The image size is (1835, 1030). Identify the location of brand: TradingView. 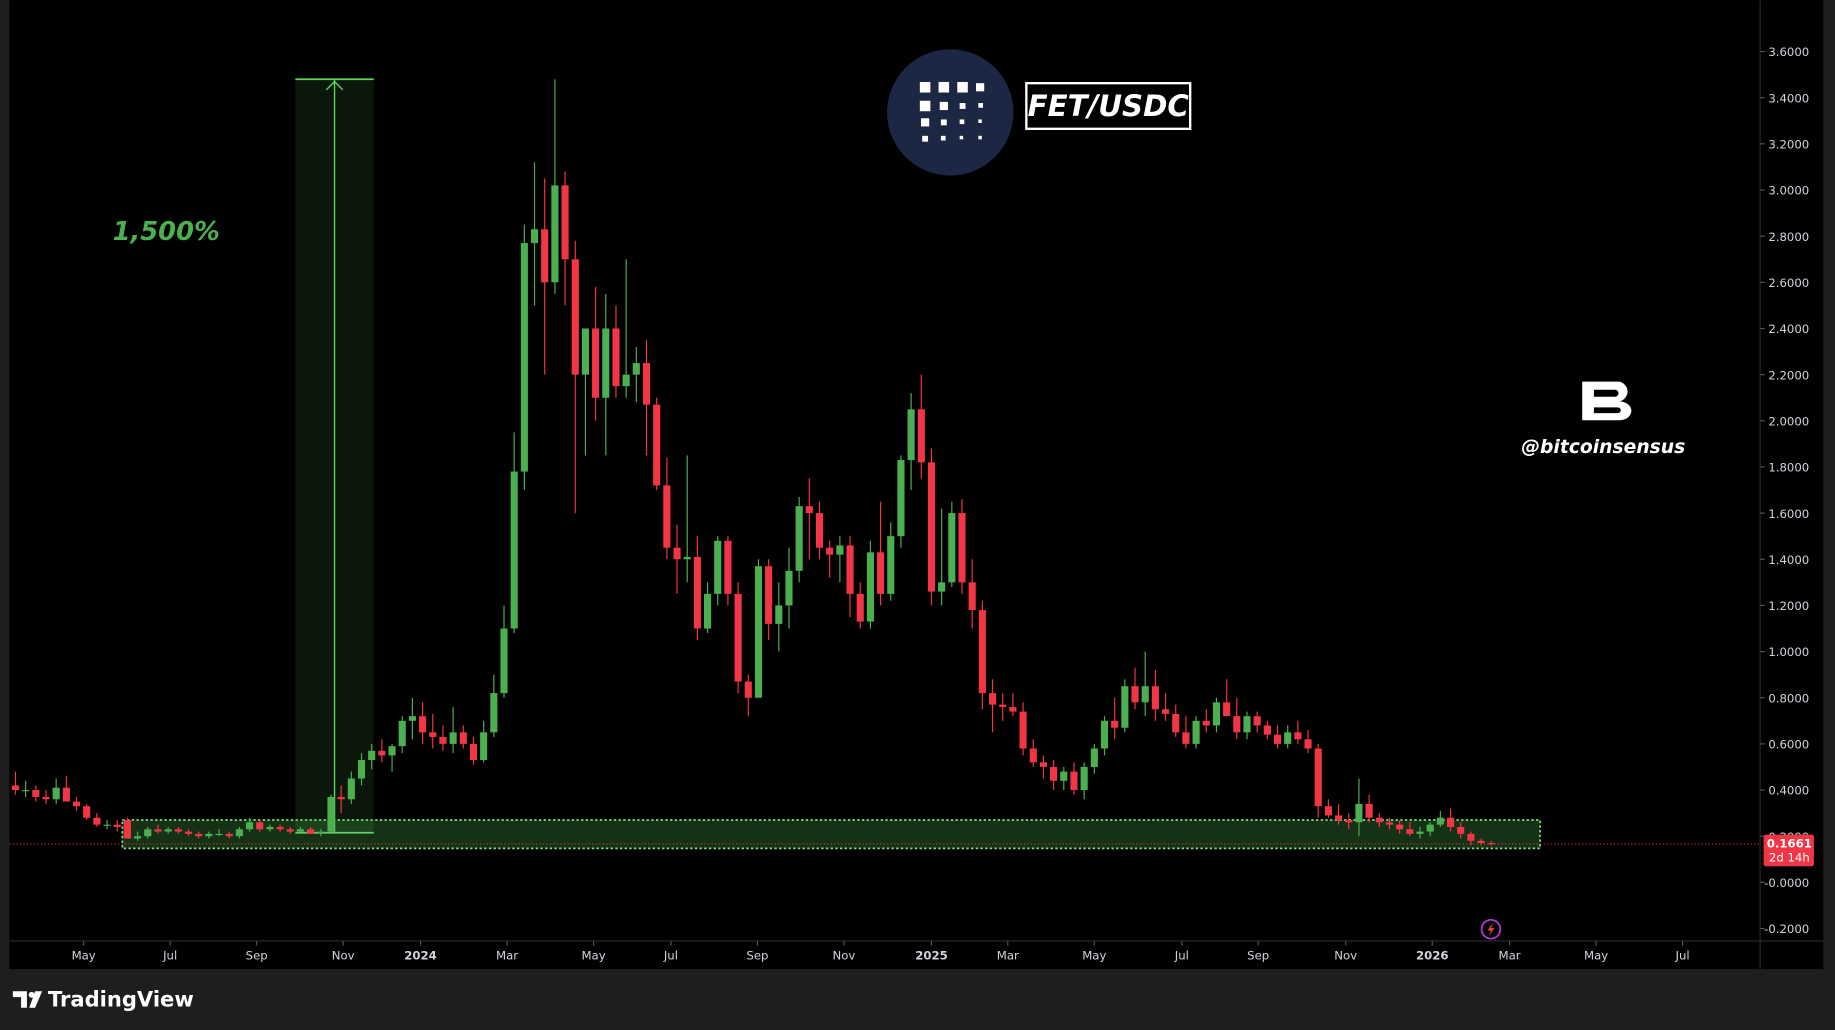
(121, 999).